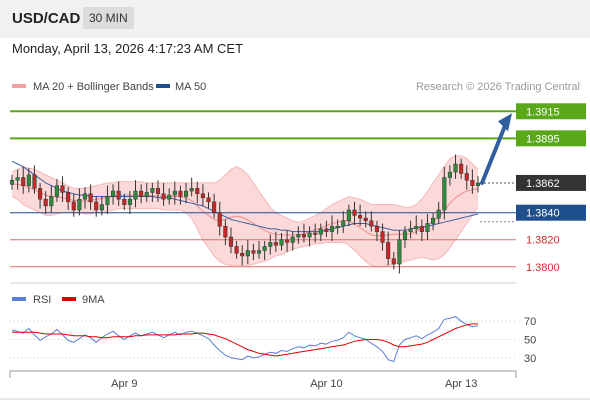 This screenshot has height=400, width=590. What do you see at coordinates (543, 268) in the screenshot?
I see `support-label: 1.3800` at bounding box center [543, 268].